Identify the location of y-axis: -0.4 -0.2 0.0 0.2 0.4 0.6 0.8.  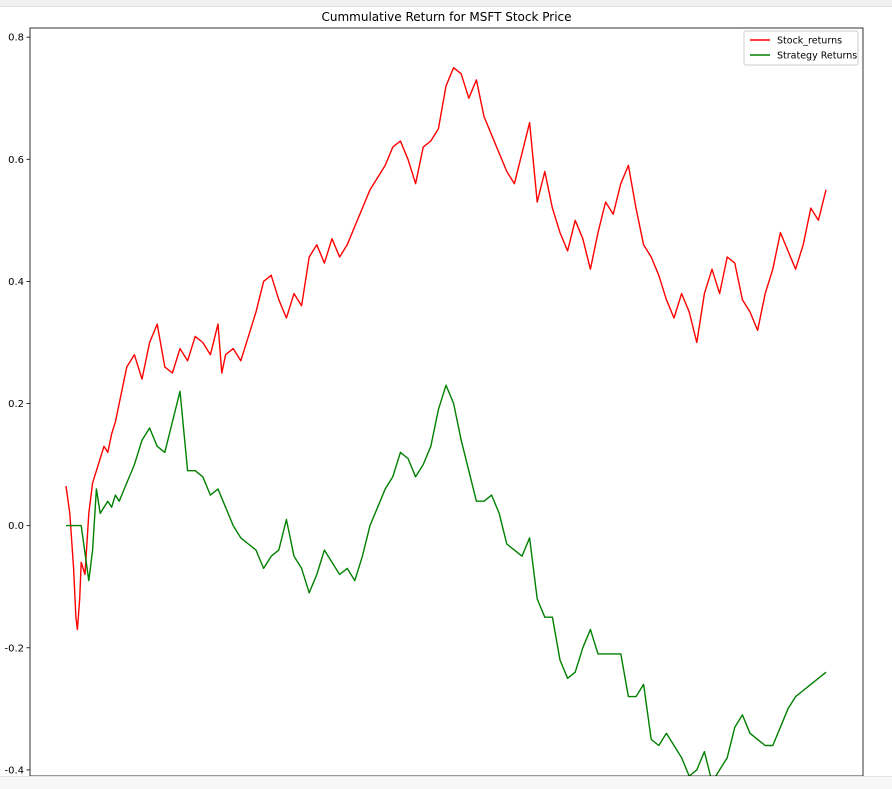
(17, 404).